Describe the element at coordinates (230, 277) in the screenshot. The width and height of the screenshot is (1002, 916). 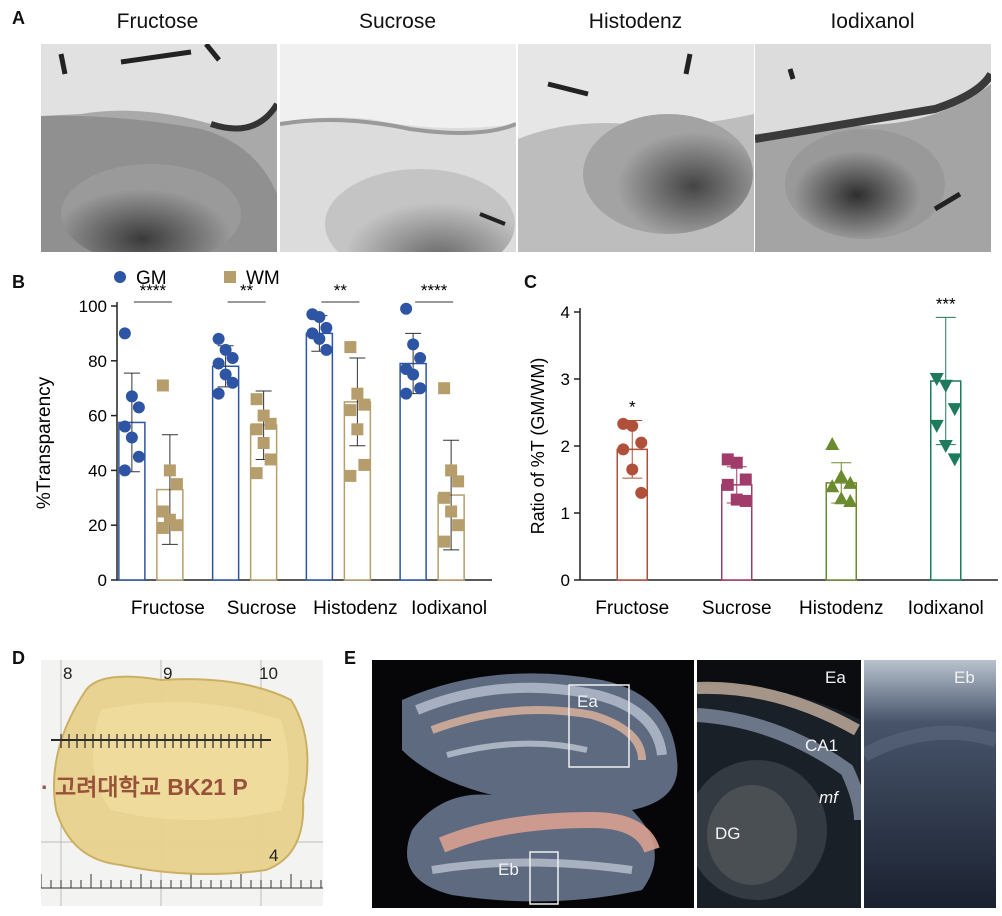
I see `legend-marker-wm` at that location.